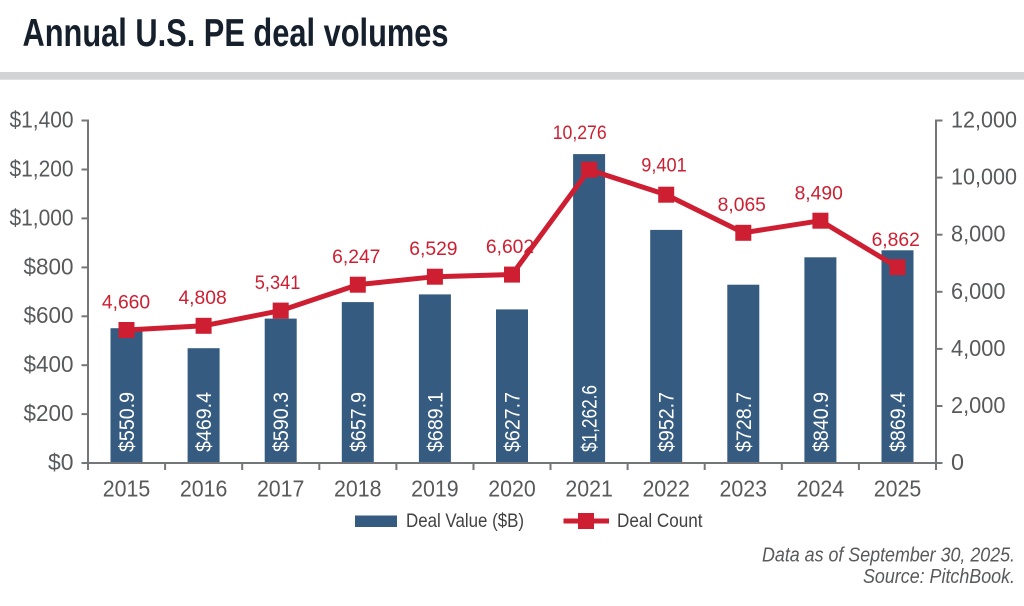 The image size is (1024, 606). I want to click on svg-text: 2021, so click(589, 489).